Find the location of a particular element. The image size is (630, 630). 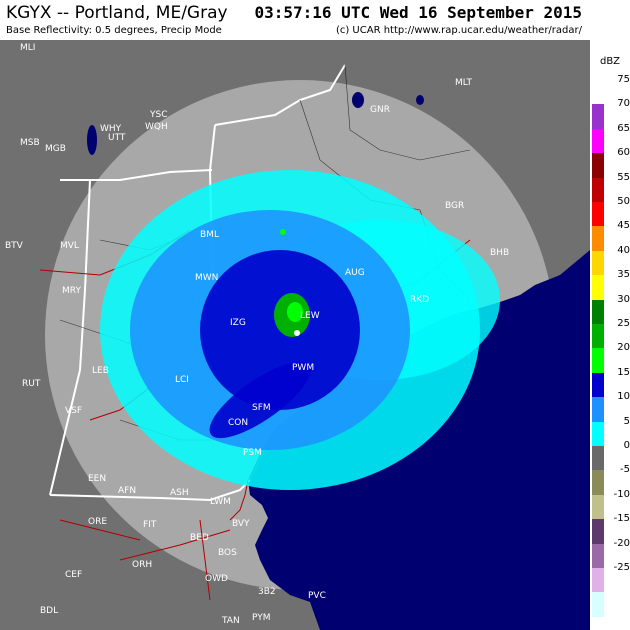

place-sfm: SFM is located at coordinates (261, 408).